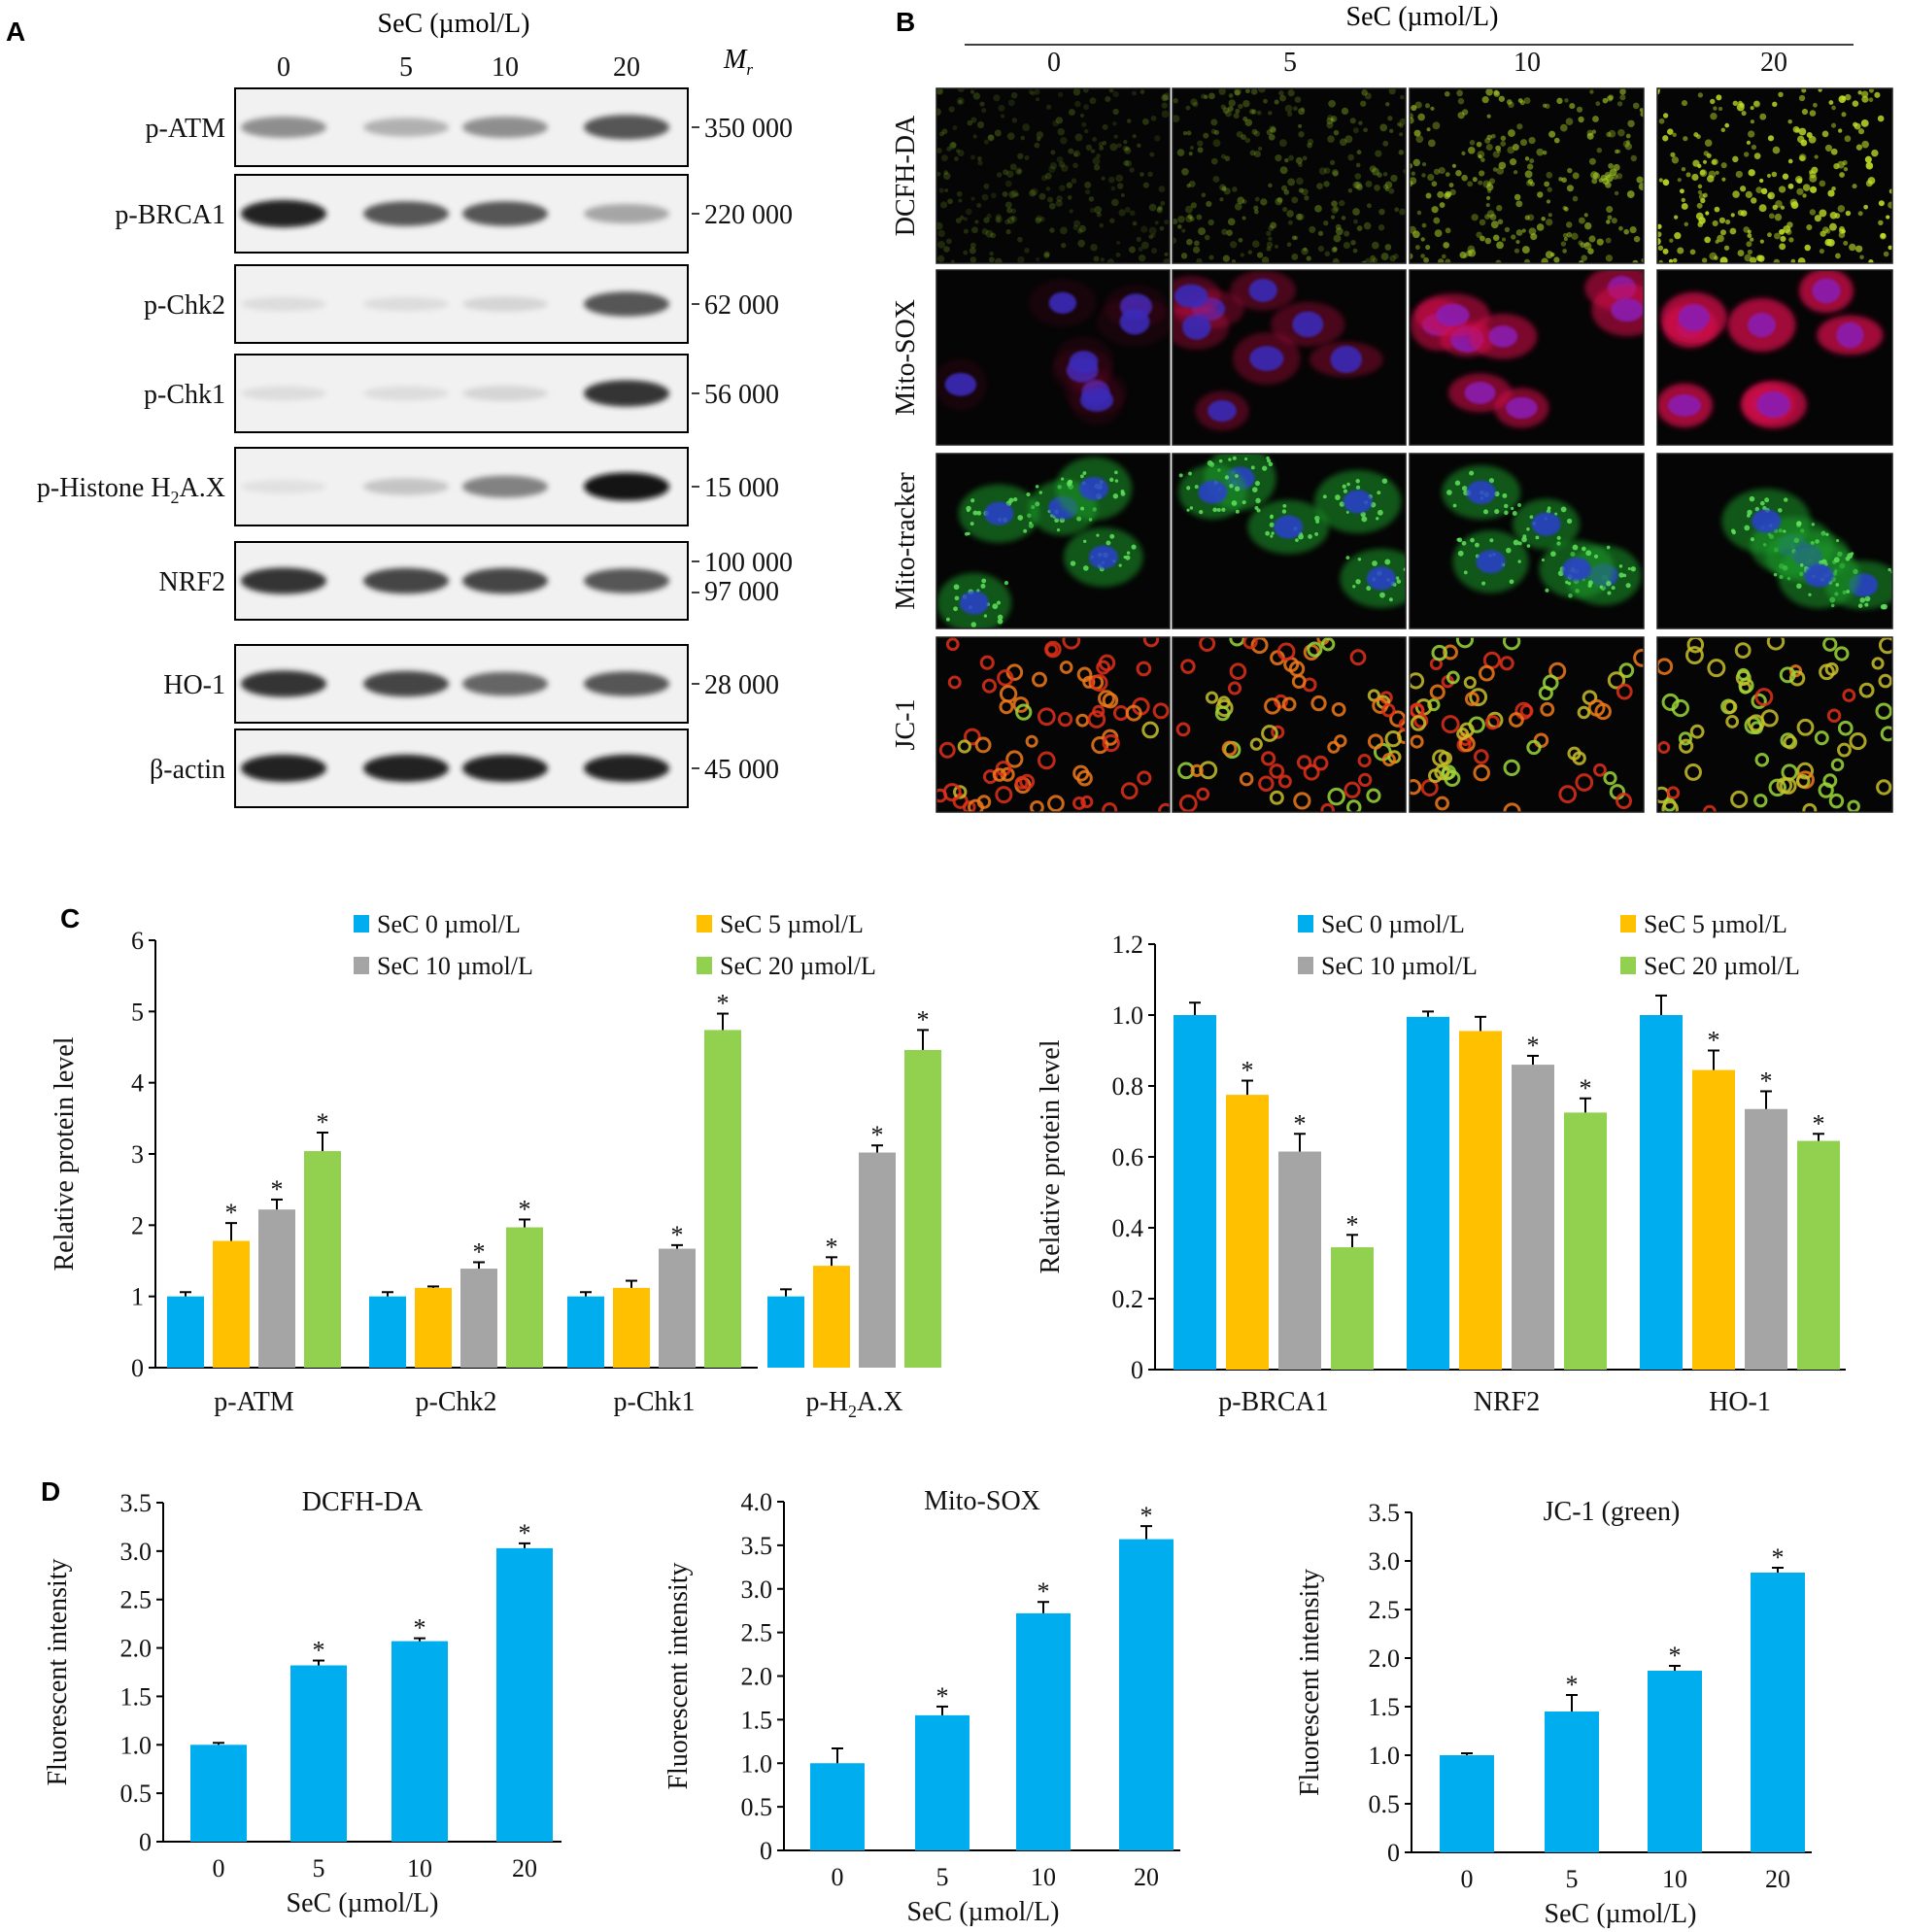  I want to click on x-tick-label: 20, so click(1777, 1879).